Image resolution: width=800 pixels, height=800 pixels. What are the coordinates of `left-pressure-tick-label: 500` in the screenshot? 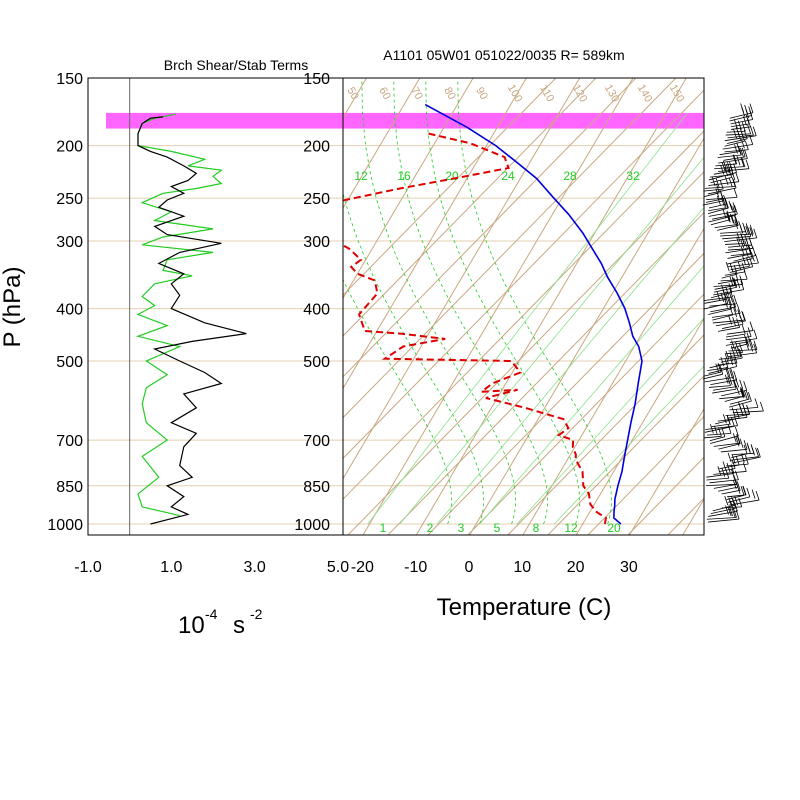 It's located at (69, 362).